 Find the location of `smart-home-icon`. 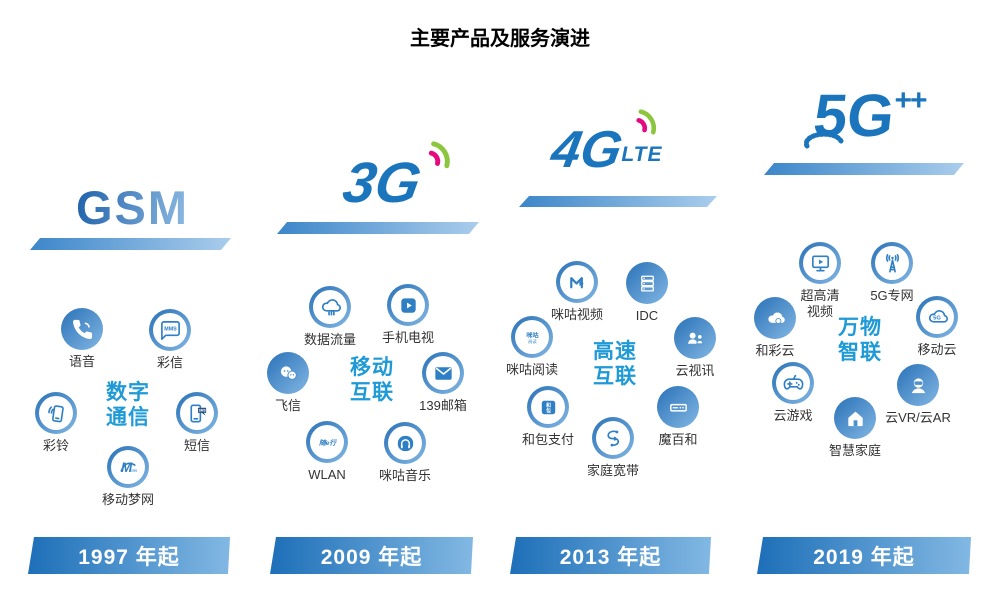

smart-home-icon is located at coordinates (855, 418).